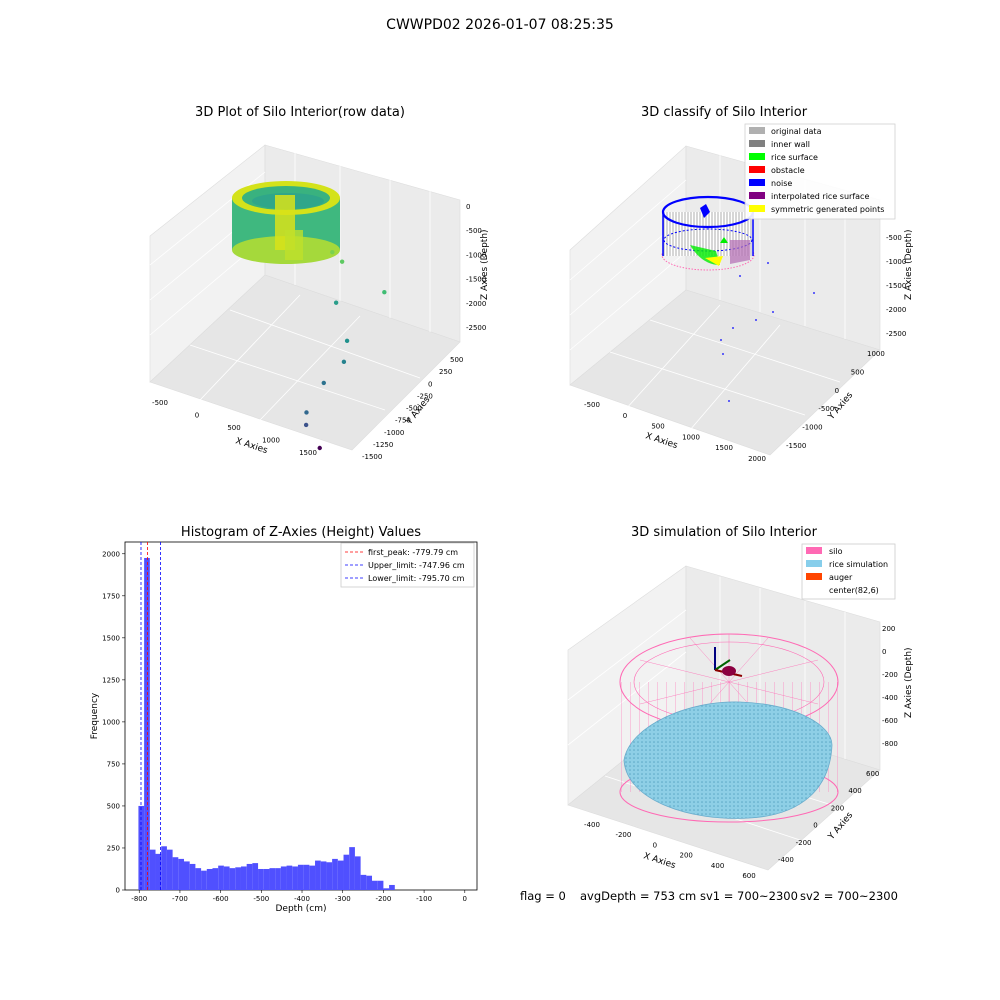 This screenshot has width=1000, height=1000. What do you see at coordinates (661, 441) in the screenshot?
I see `panel2-xlabel: X Axies` at bounding box center [661, 441].